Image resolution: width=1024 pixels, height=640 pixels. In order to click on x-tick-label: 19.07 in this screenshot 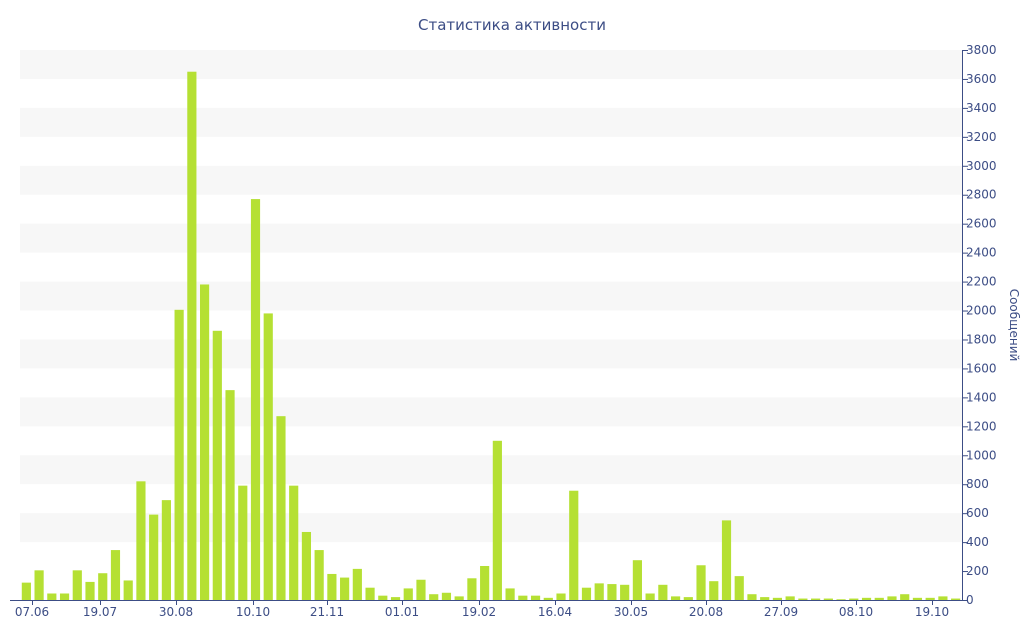, I will do `click(100, 612)`.